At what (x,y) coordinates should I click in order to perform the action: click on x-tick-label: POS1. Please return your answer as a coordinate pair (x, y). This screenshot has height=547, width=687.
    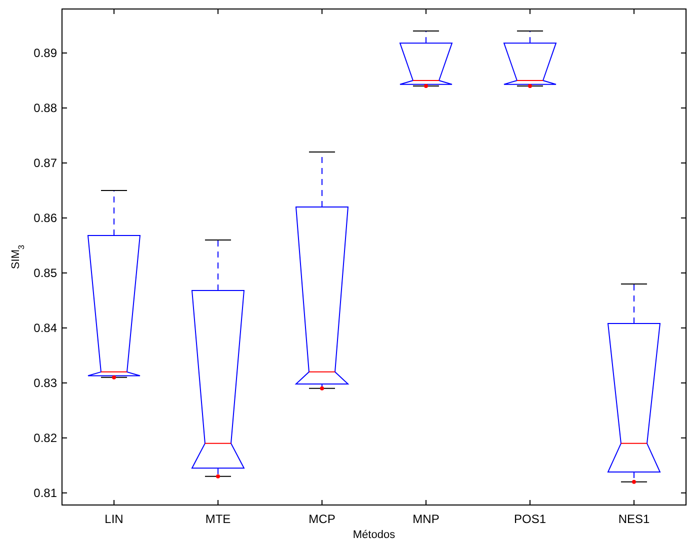
    Looking at the image, I should click on (530, 519).